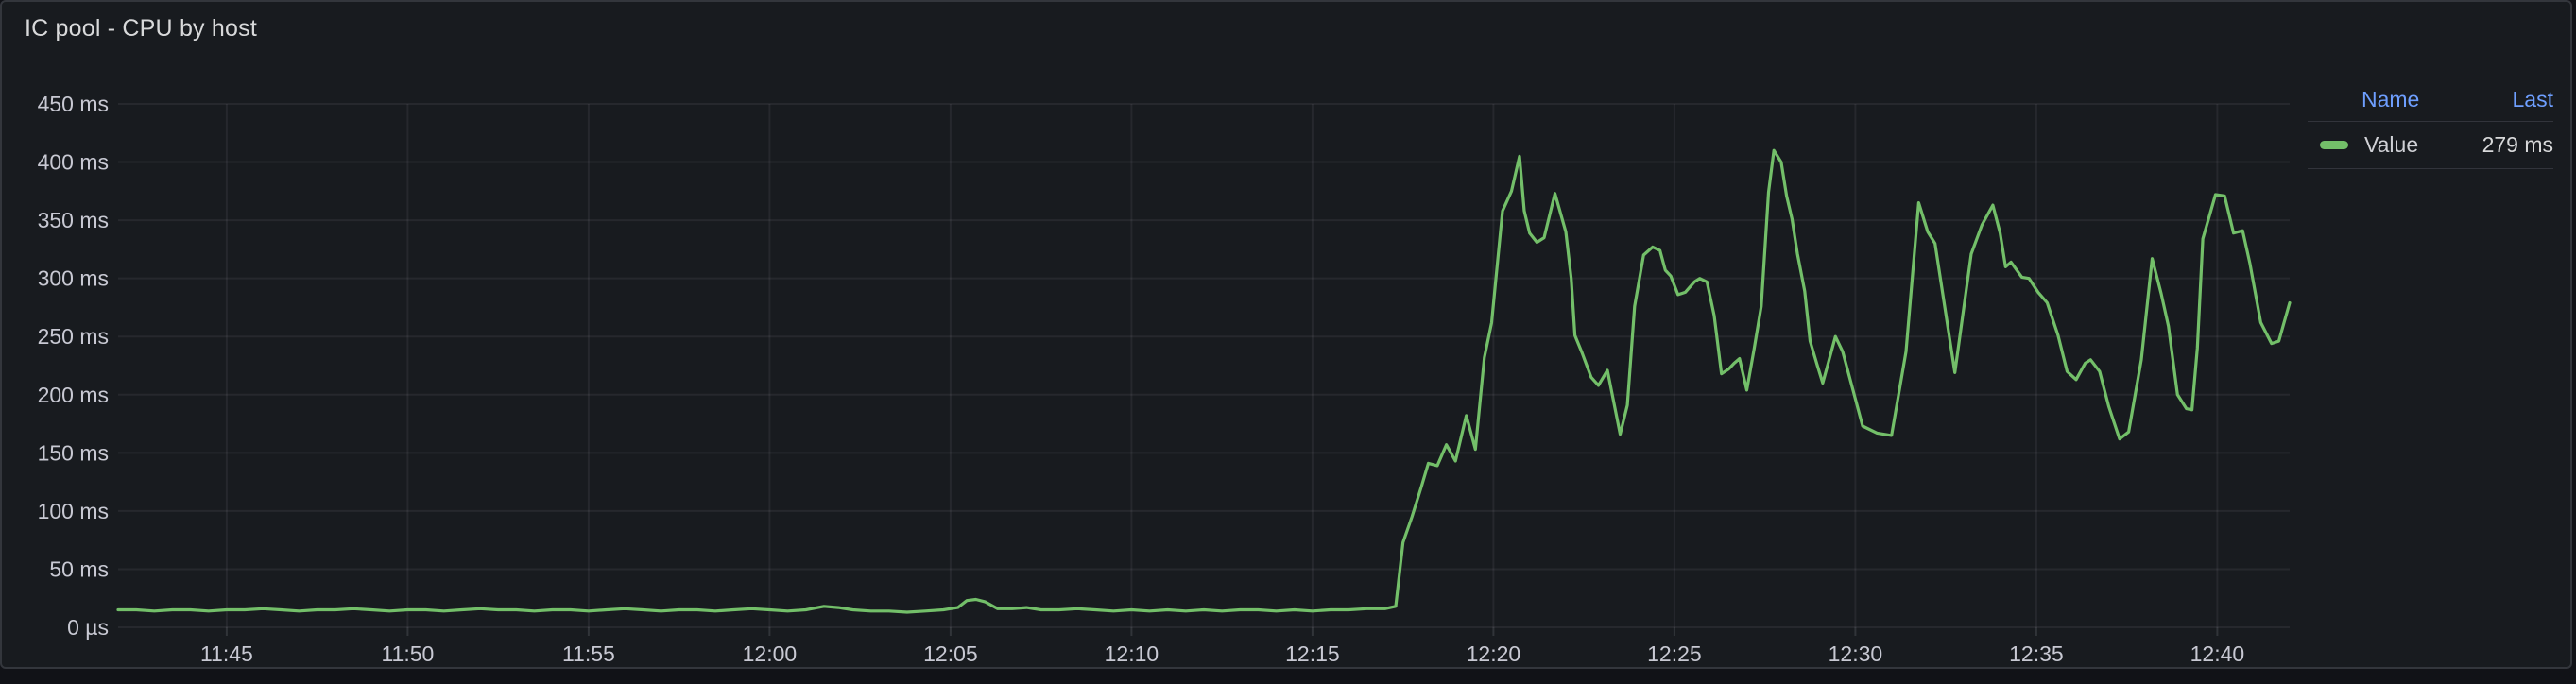  What do you see at coordinates (1132, 653) in the screenshot?
I see `x-axis-tick-label: 12:10` at bounding box center [1132, 653].